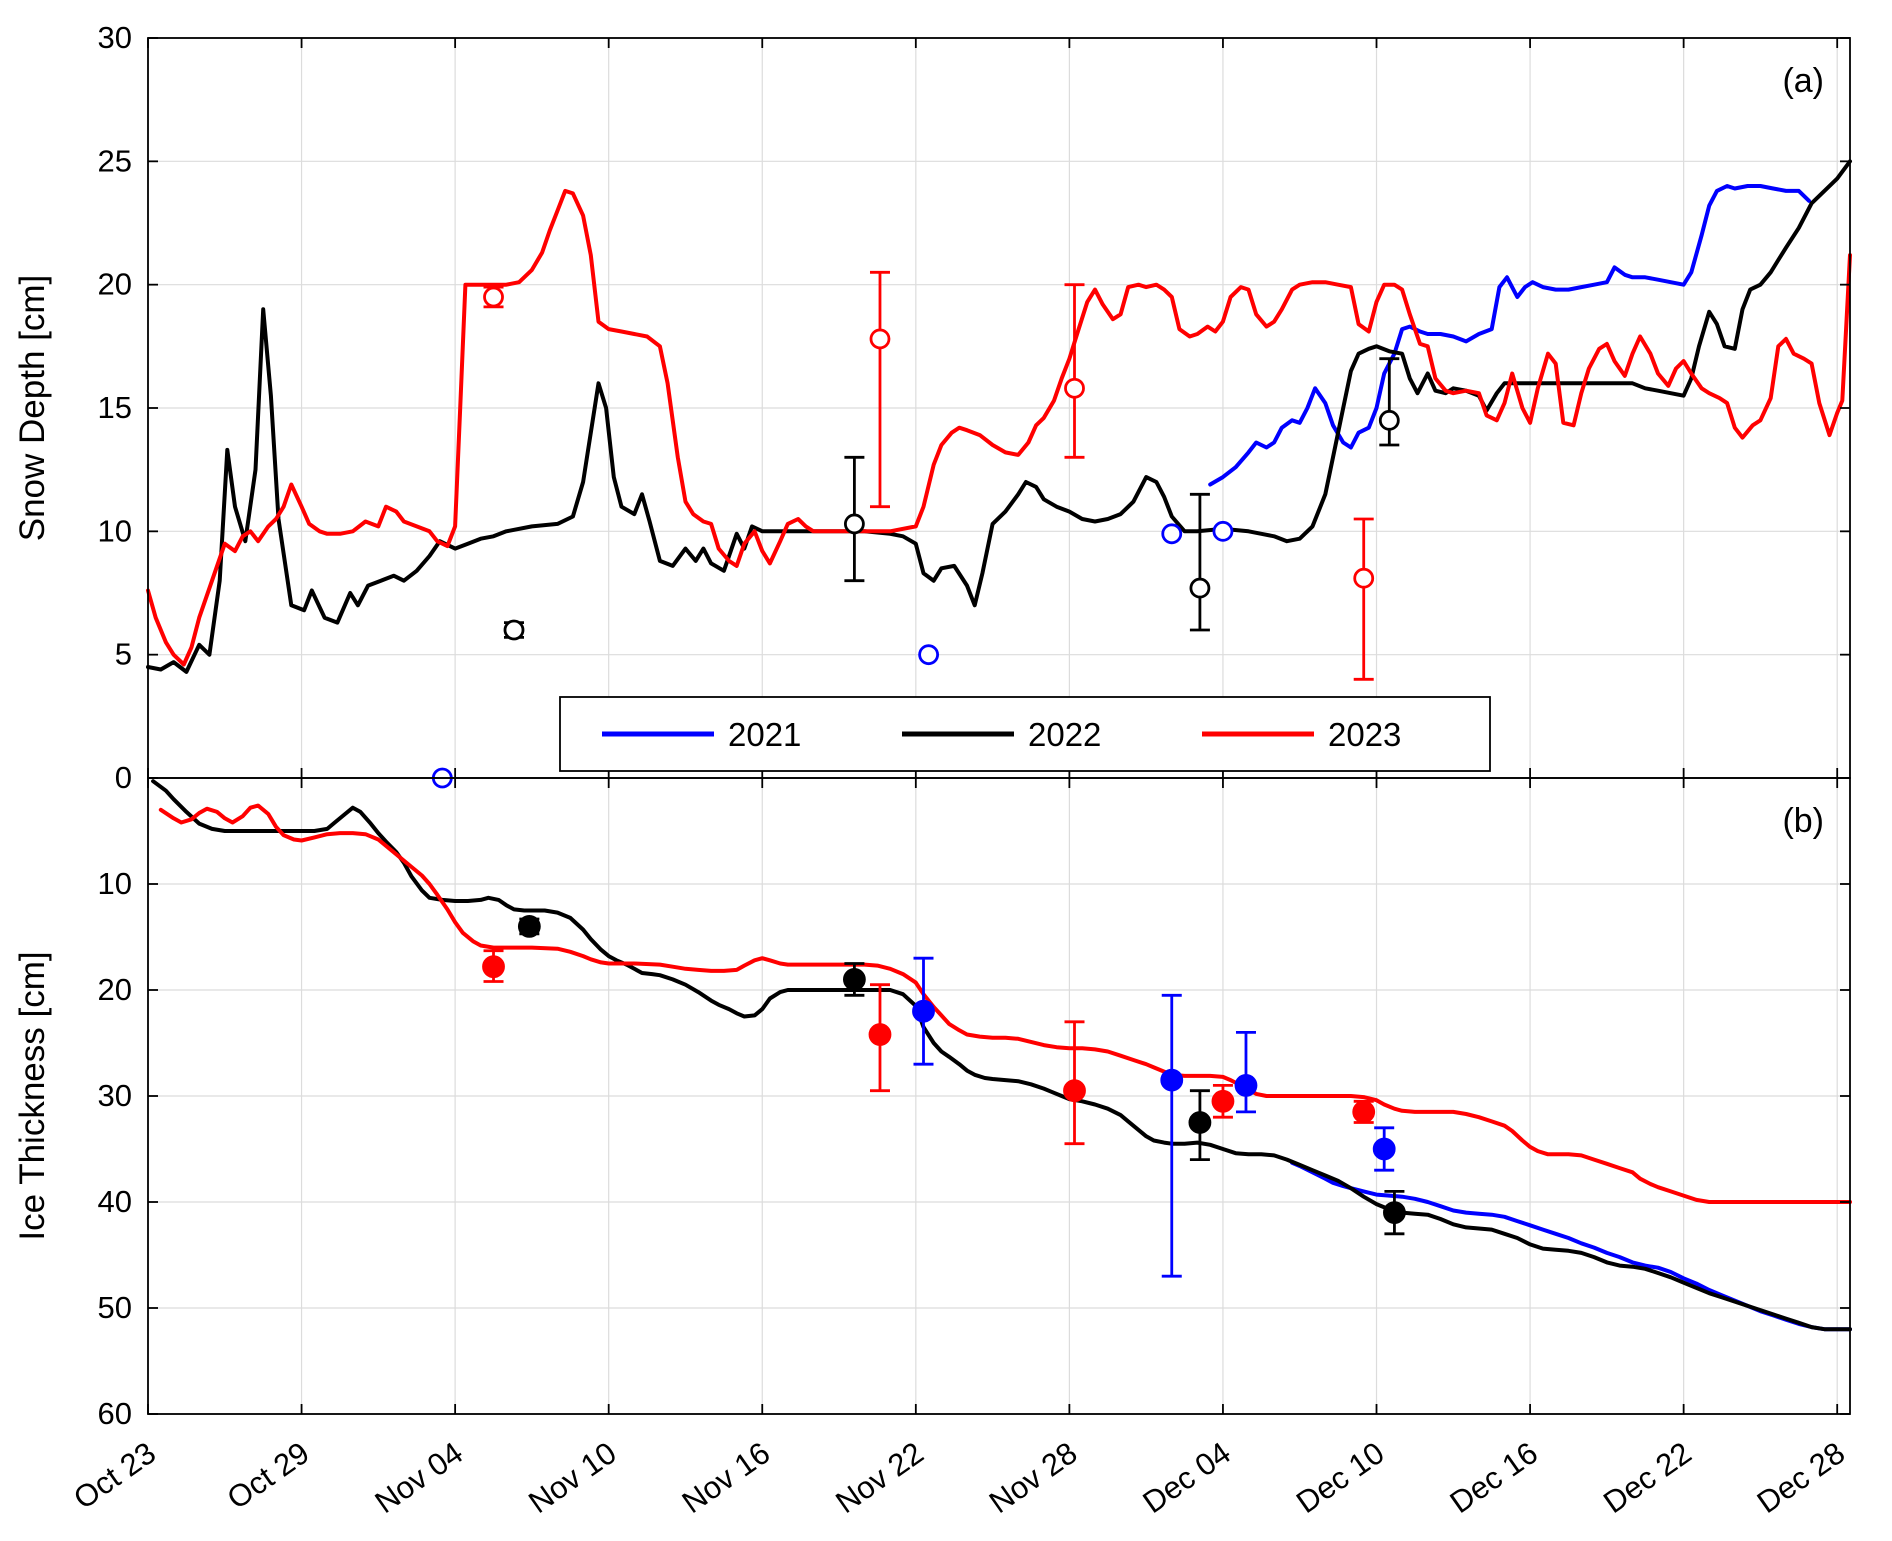 This screenshot has height=1541, width=1892. What do you see at coordinates (764, 734) in the screenshot?
I see `legend-label: 2021` at bounding box center [764, 734].